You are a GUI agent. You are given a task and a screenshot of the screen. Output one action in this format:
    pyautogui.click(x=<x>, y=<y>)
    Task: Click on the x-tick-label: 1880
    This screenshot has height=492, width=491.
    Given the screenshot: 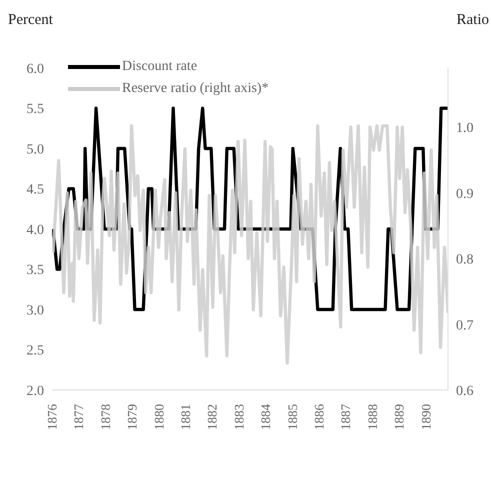 What is the action you would take?
    pyautogui.click(x=158, y=417)
    